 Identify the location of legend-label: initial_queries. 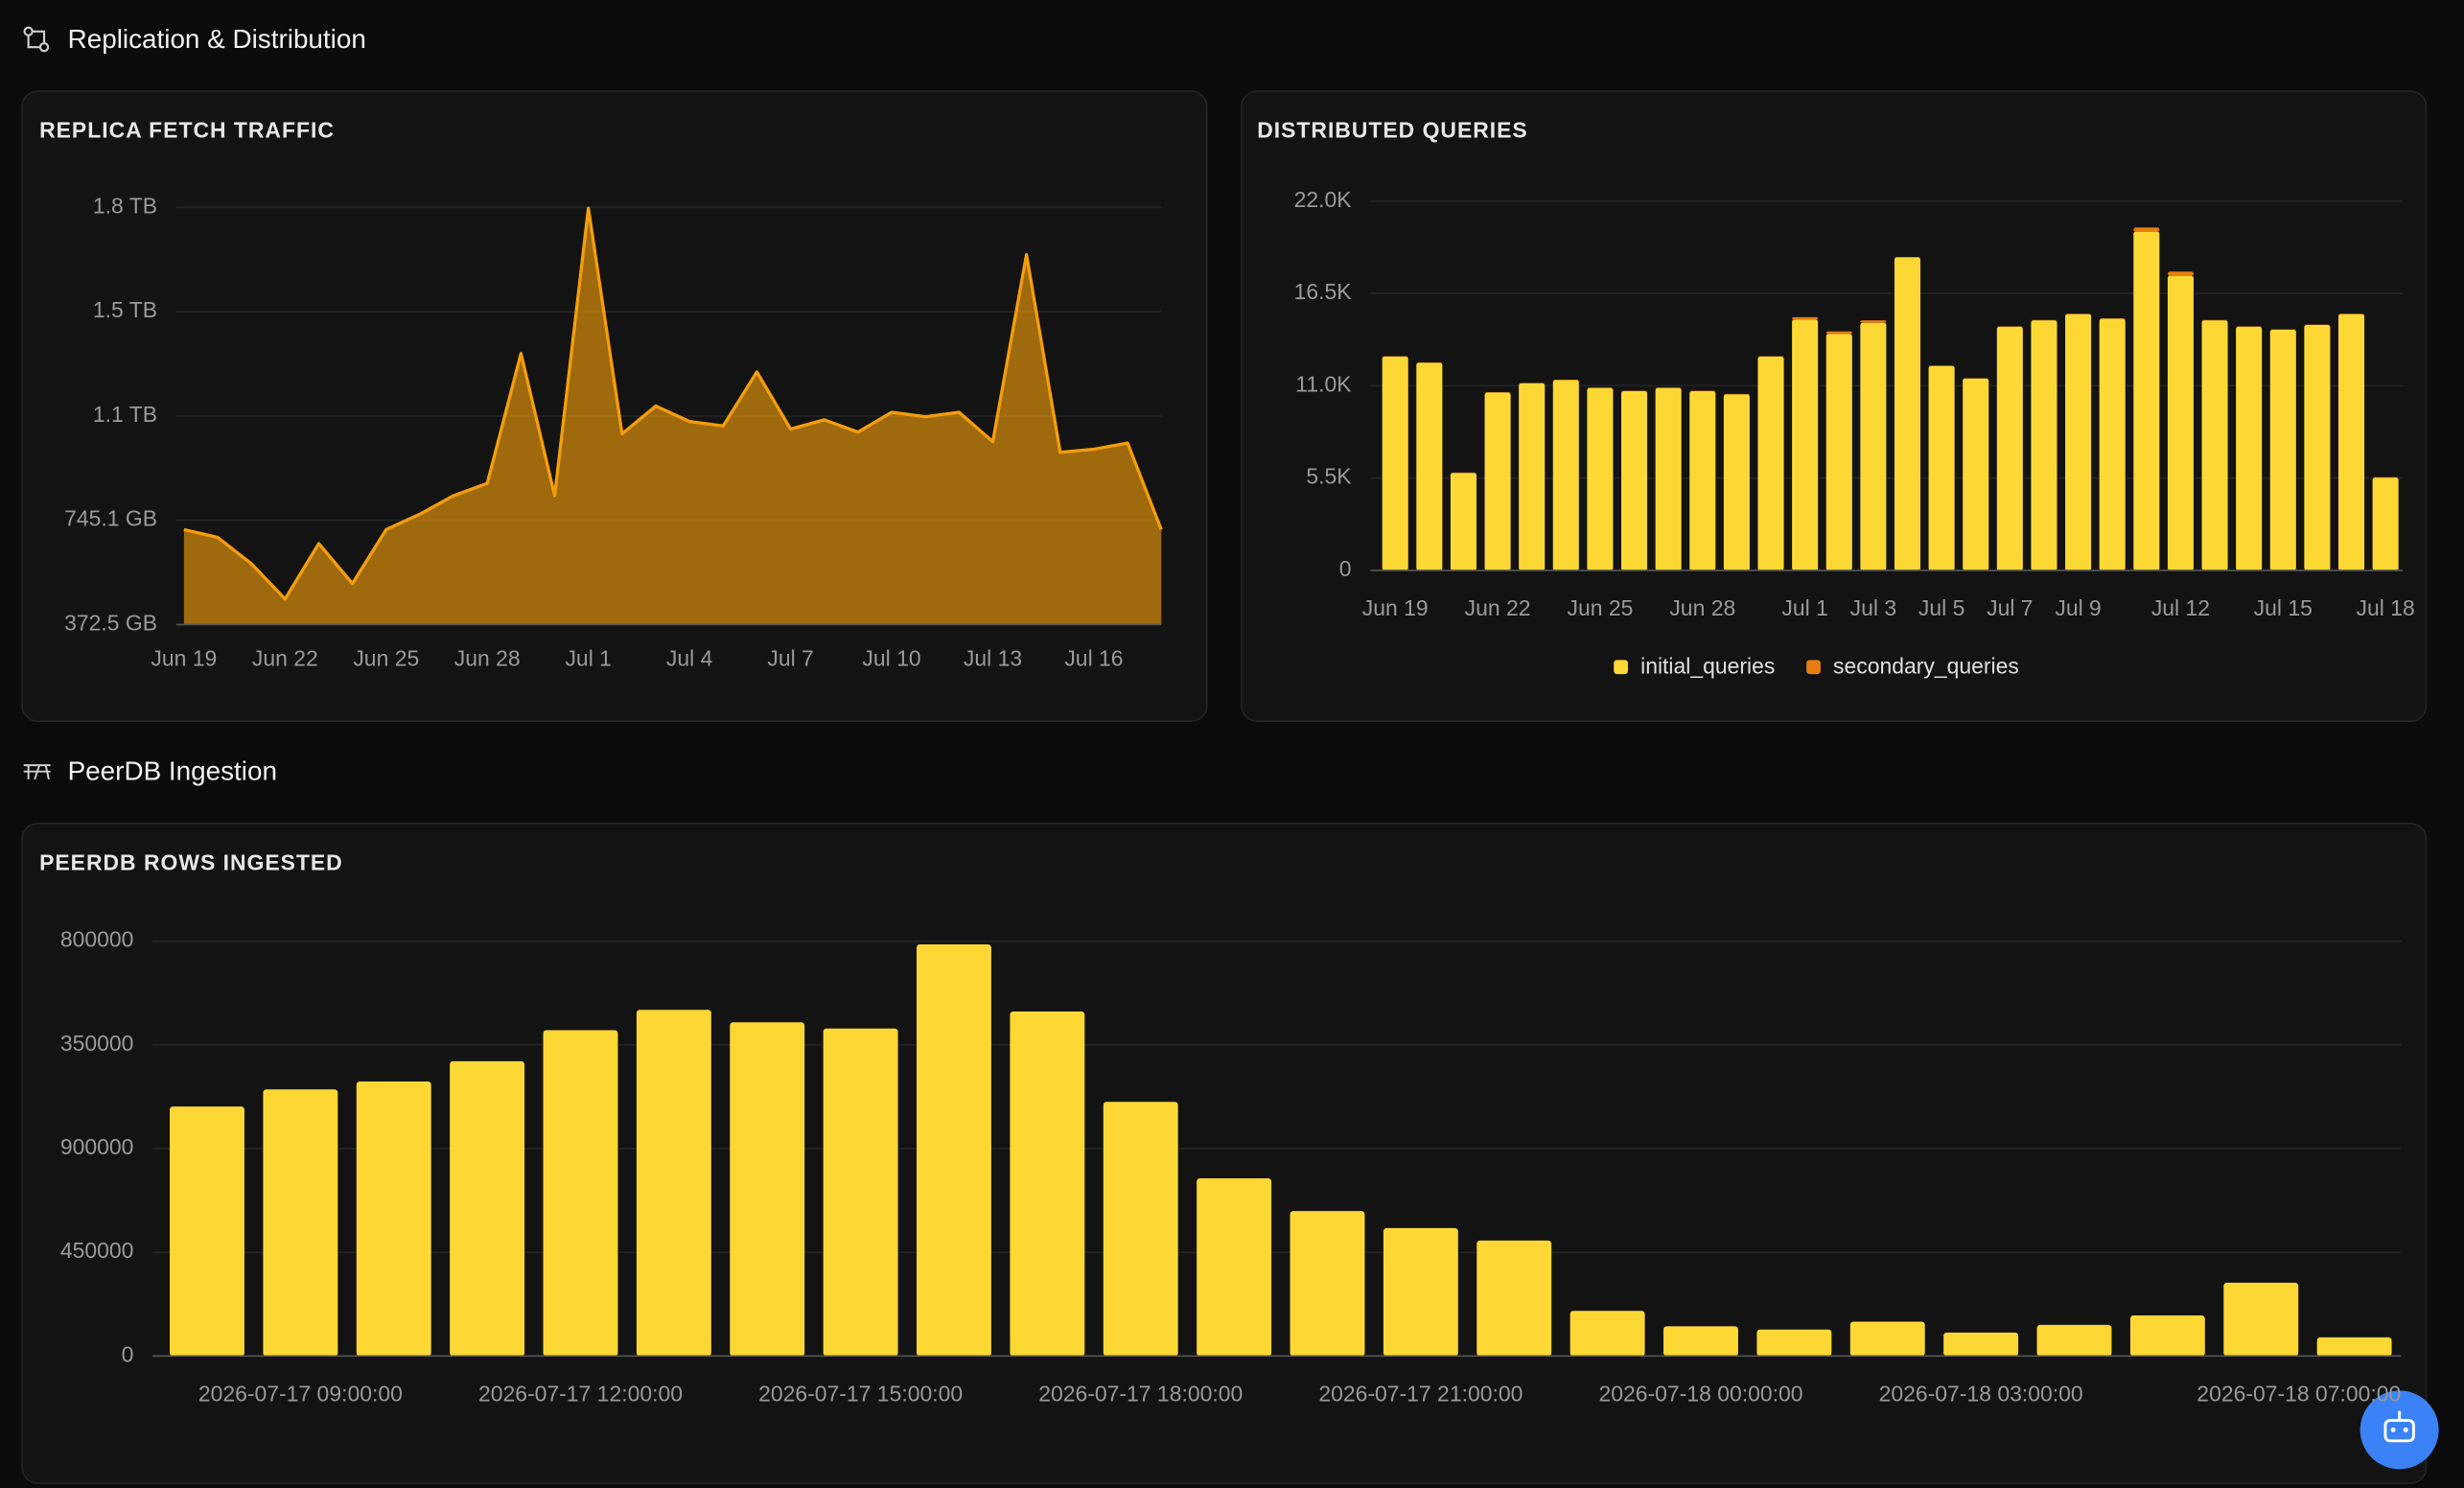
(1707, 666).